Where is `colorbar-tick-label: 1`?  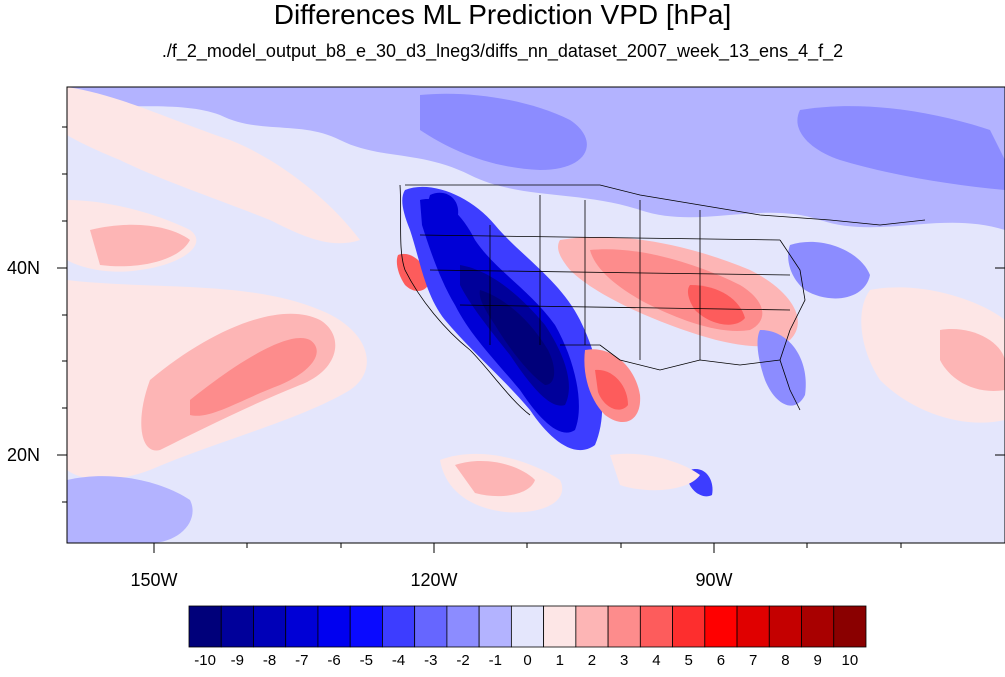 colorbar-tick-label: 1 is located at coordinates (559, 660).